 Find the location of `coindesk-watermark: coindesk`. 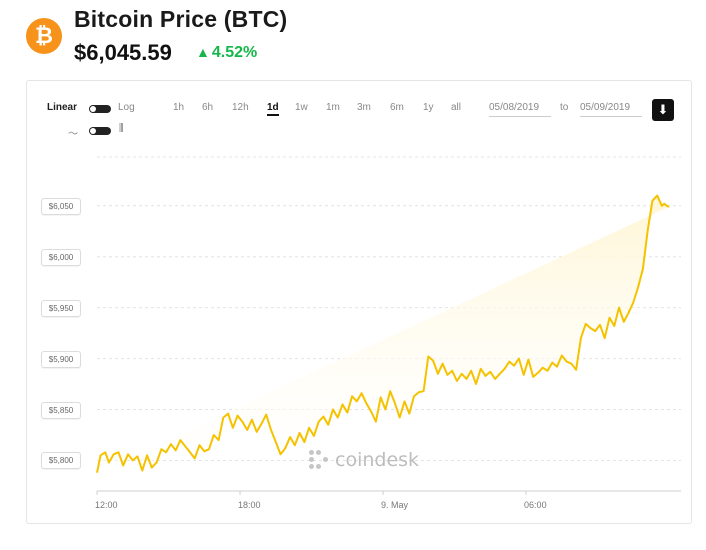

coindesk-watermark: coindesk is located at coordinates (364, 460).